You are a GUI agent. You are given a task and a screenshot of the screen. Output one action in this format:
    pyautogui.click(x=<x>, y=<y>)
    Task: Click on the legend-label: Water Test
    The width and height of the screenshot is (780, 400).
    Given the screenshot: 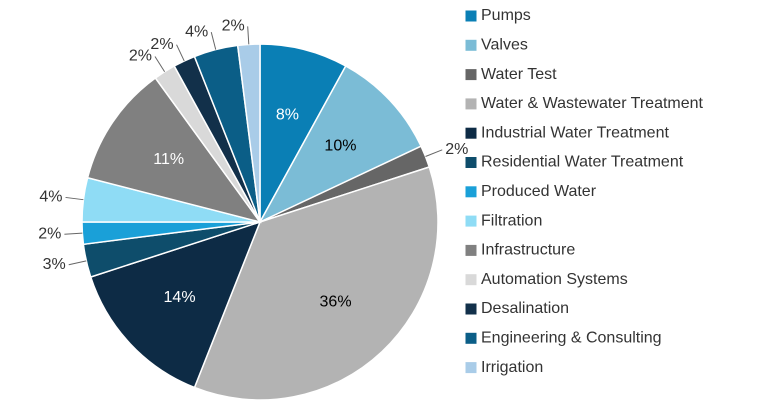 What is the action you would take?
    pyautogui.click(x=519, y=74)
    